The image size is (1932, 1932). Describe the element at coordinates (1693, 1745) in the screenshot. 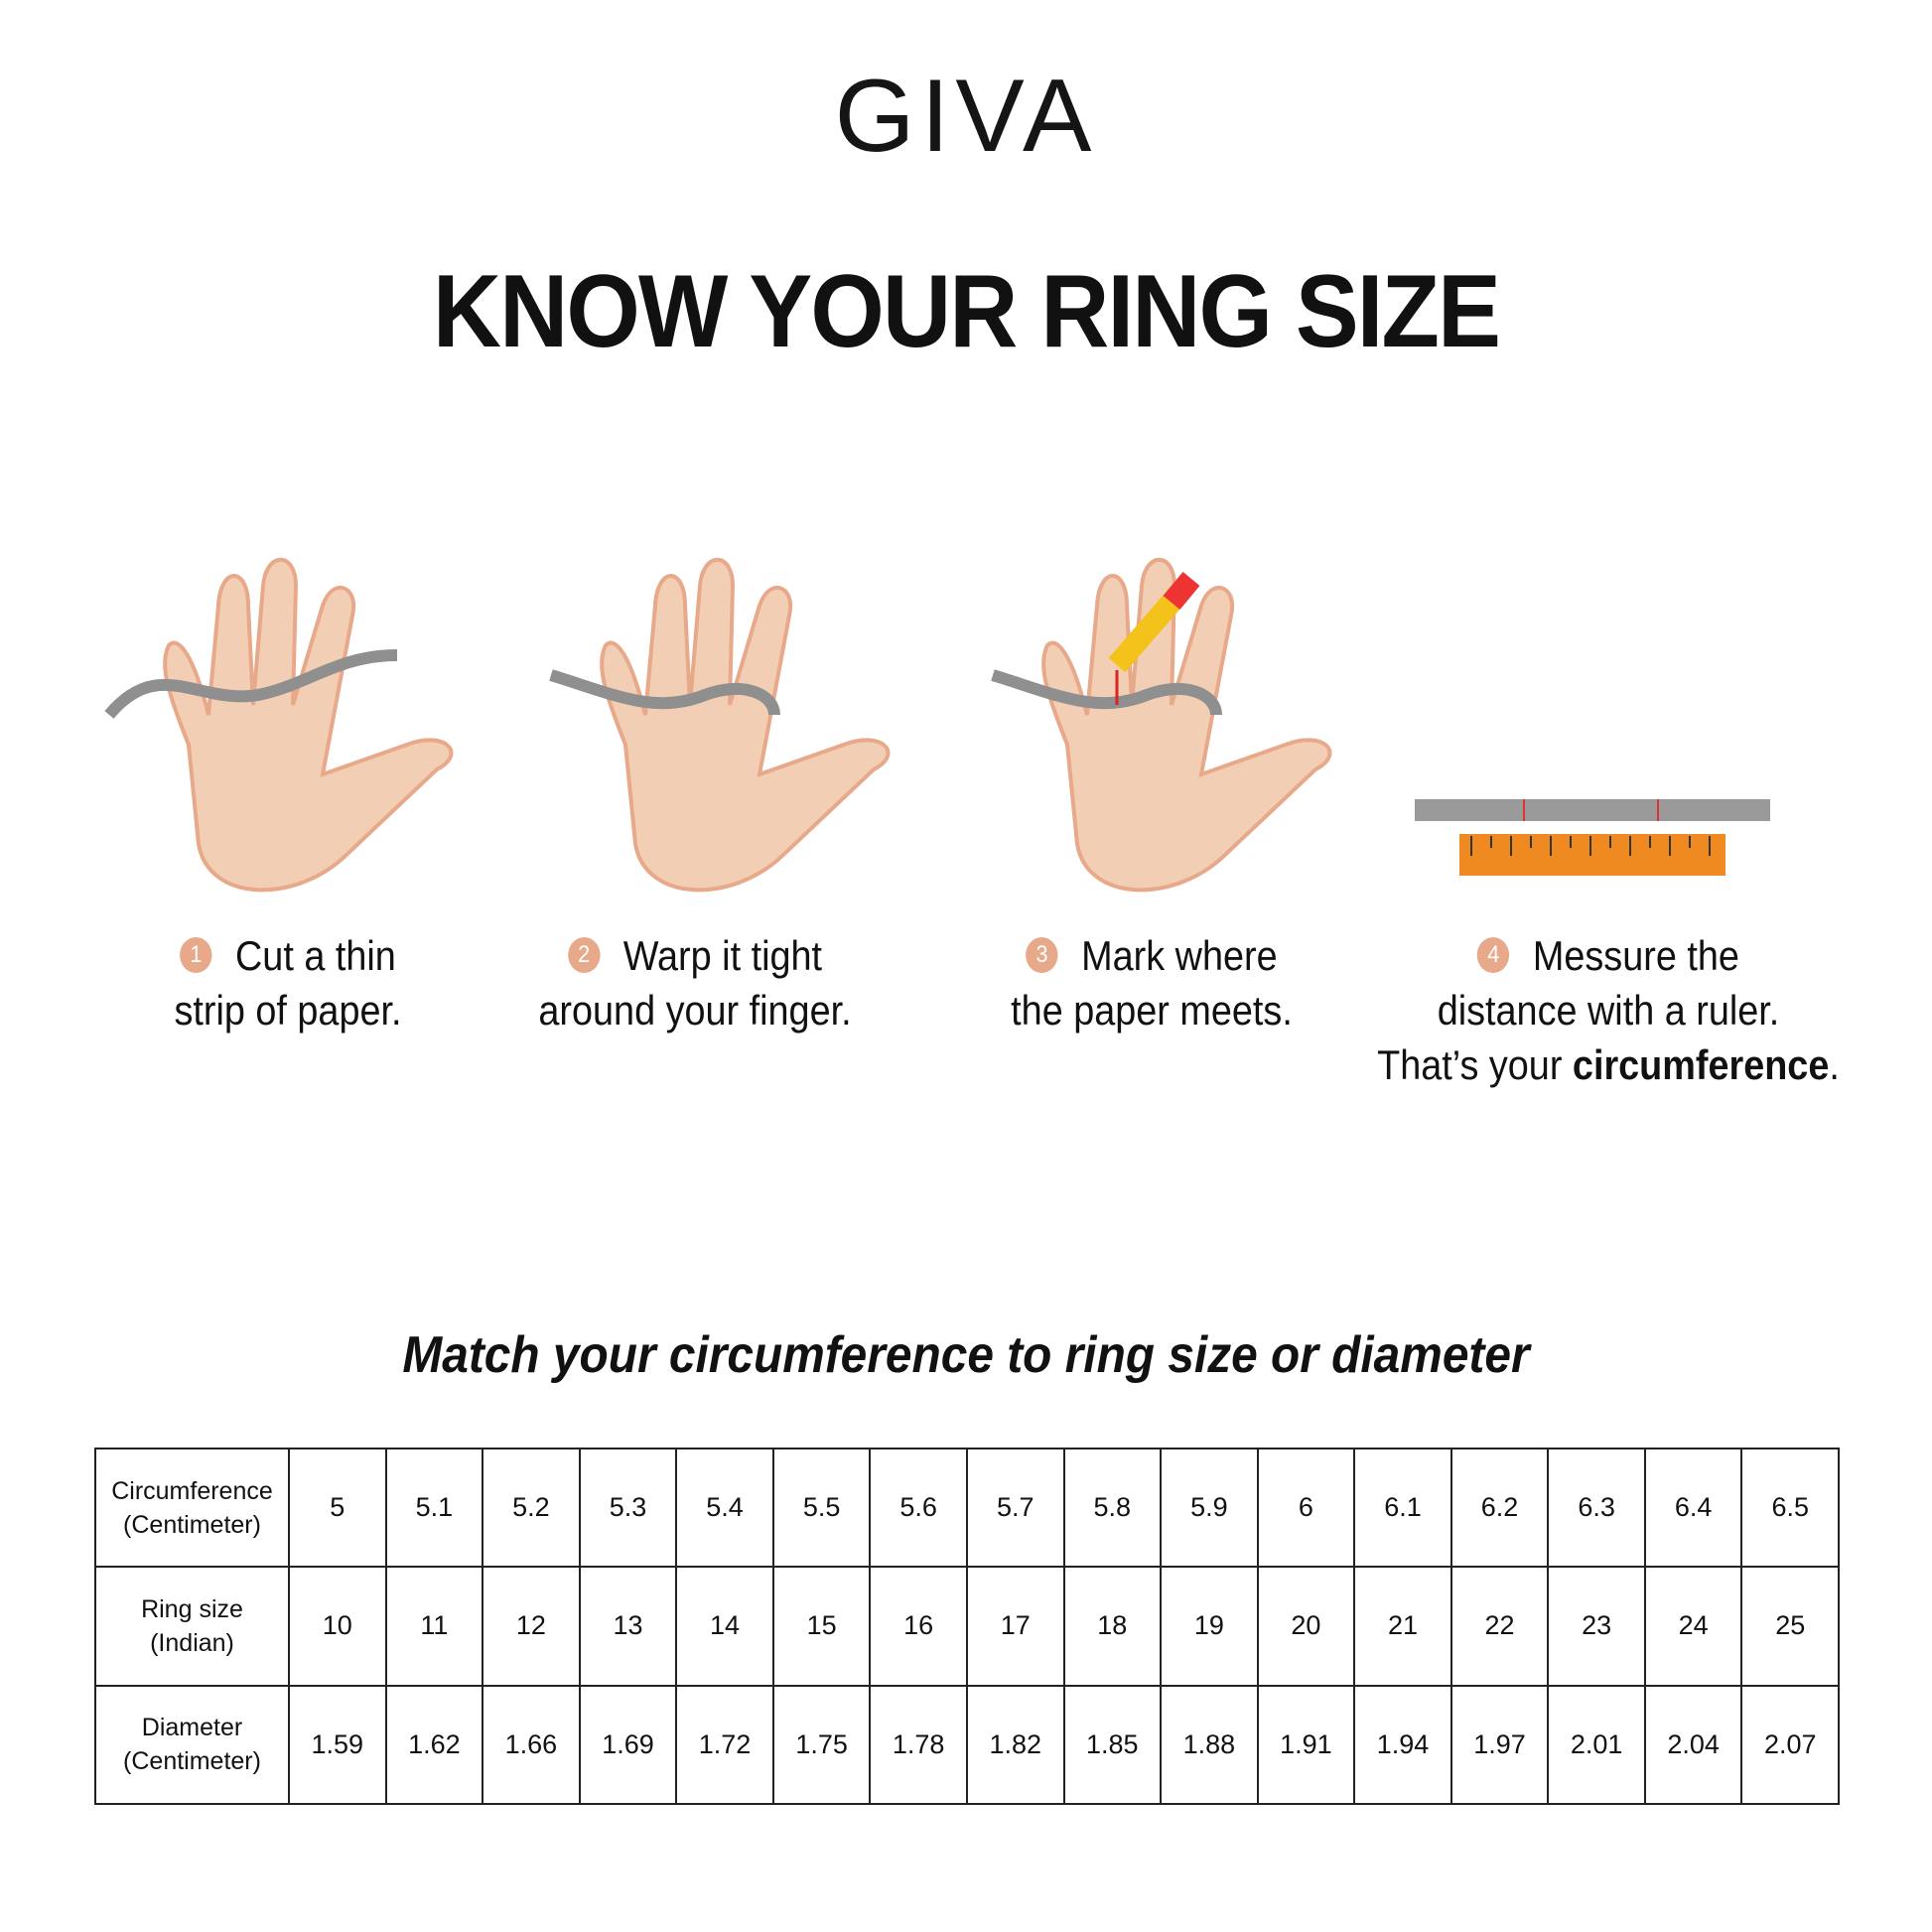

I see `table-cell: 2.04` at that location.